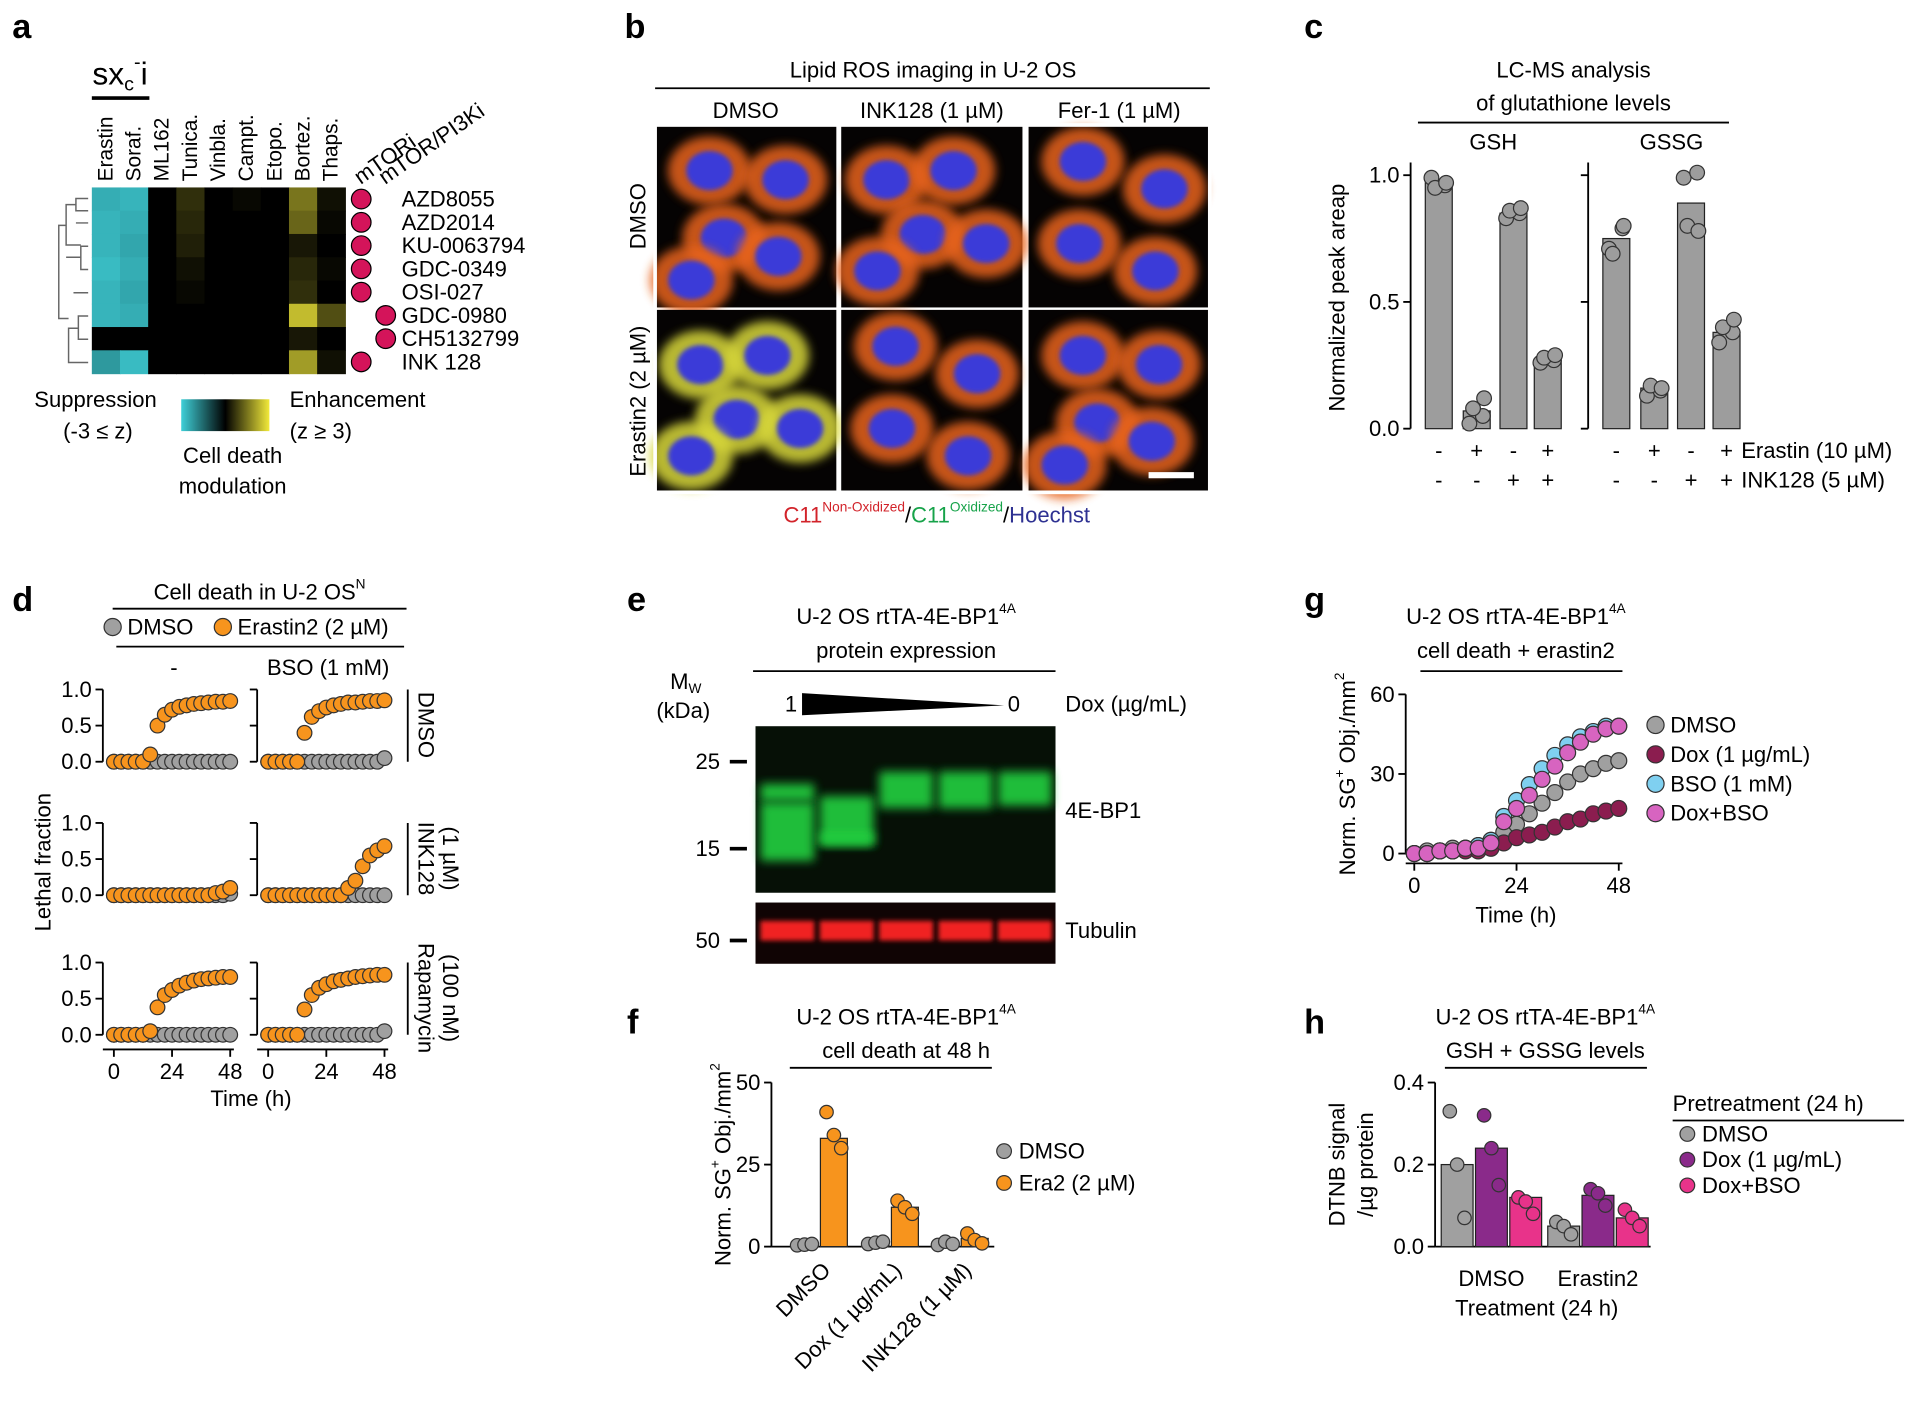 The width and height of the screenshot is (1920, 1401). Describe the element at coordinates (76, 859) in the screenshot. I see `y-tick-label: 0.5` at that location.